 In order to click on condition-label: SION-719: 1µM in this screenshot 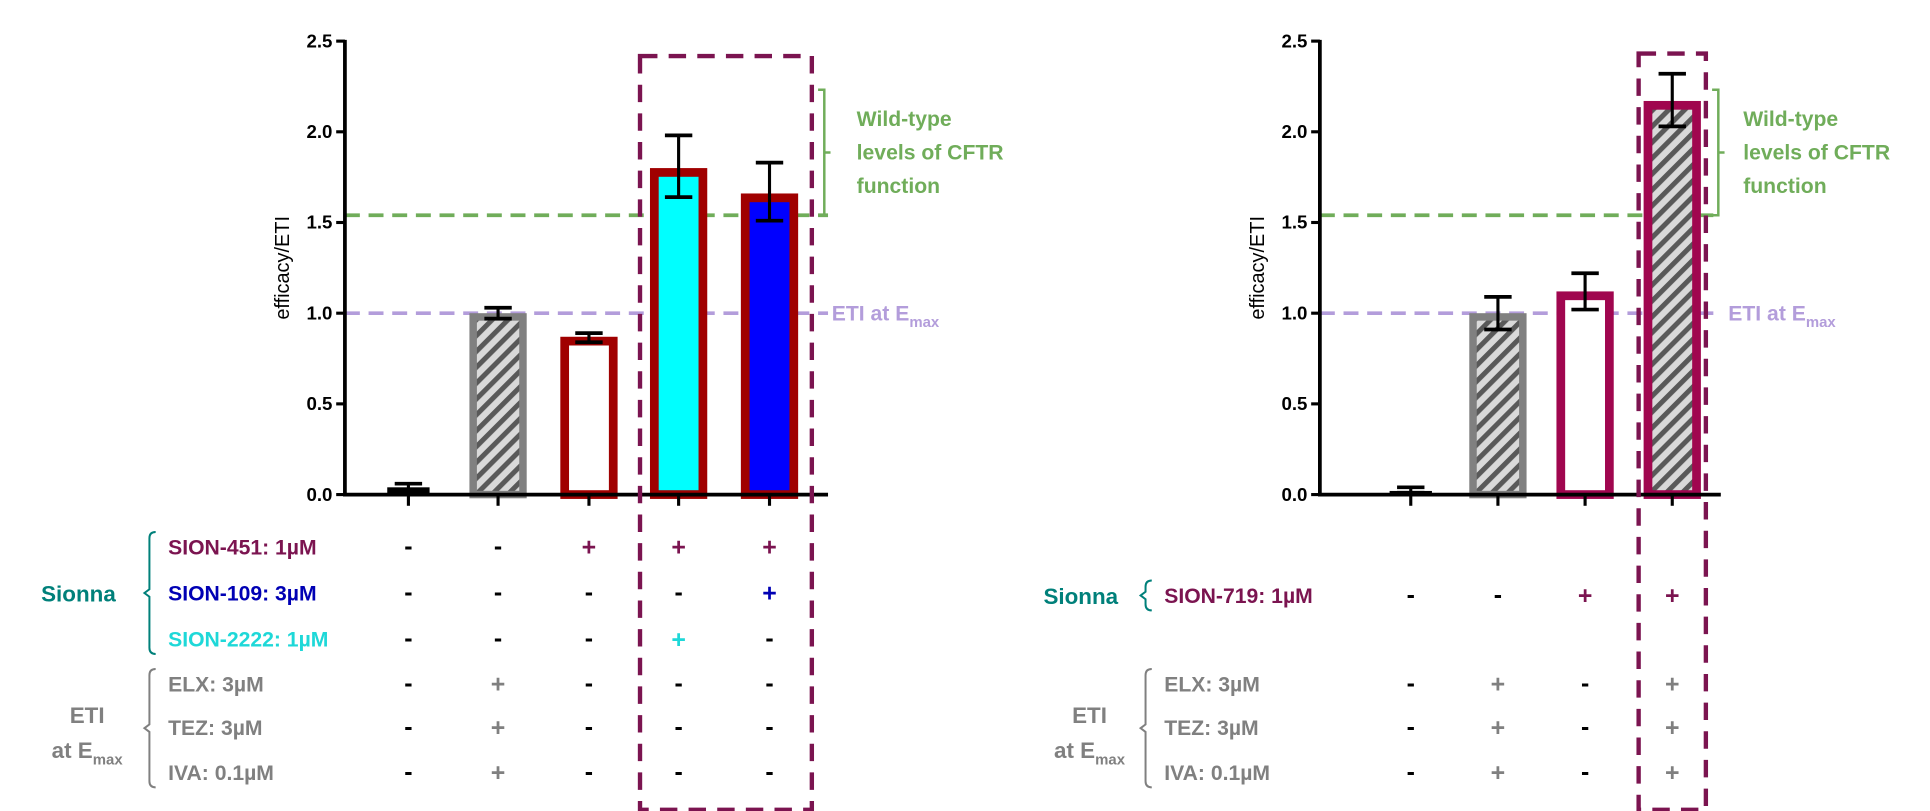, I will do `click(1238, 596)`.